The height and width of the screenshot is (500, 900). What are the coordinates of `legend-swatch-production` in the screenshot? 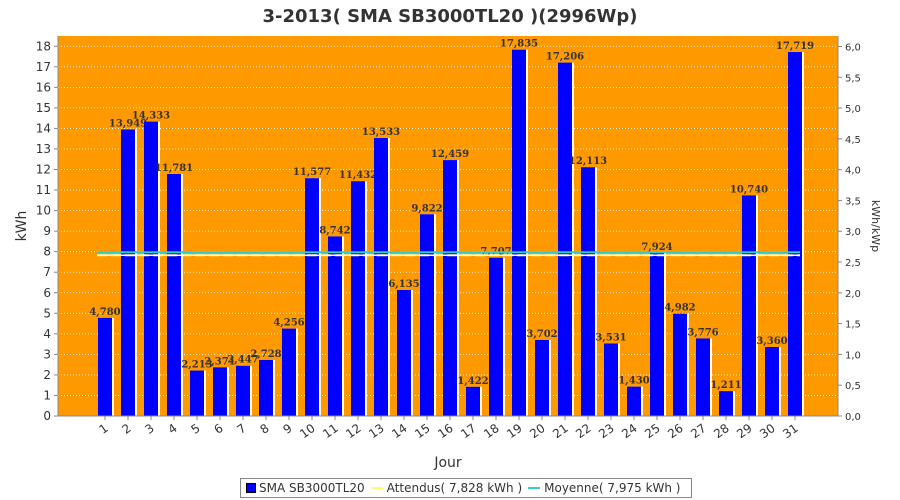 It's located at (251, 488).